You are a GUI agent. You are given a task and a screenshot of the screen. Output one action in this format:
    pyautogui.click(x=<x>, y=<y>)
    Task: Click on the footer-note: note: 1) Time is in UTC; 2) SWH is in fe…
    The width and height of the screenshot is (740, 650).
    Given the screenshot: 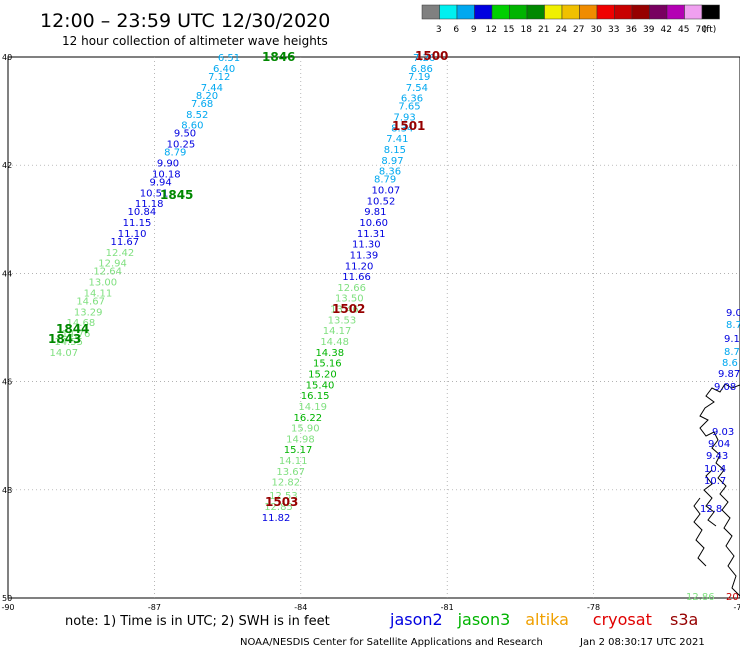 What is the action you would take?
    pyautogui.click(x=197, y=621)
    